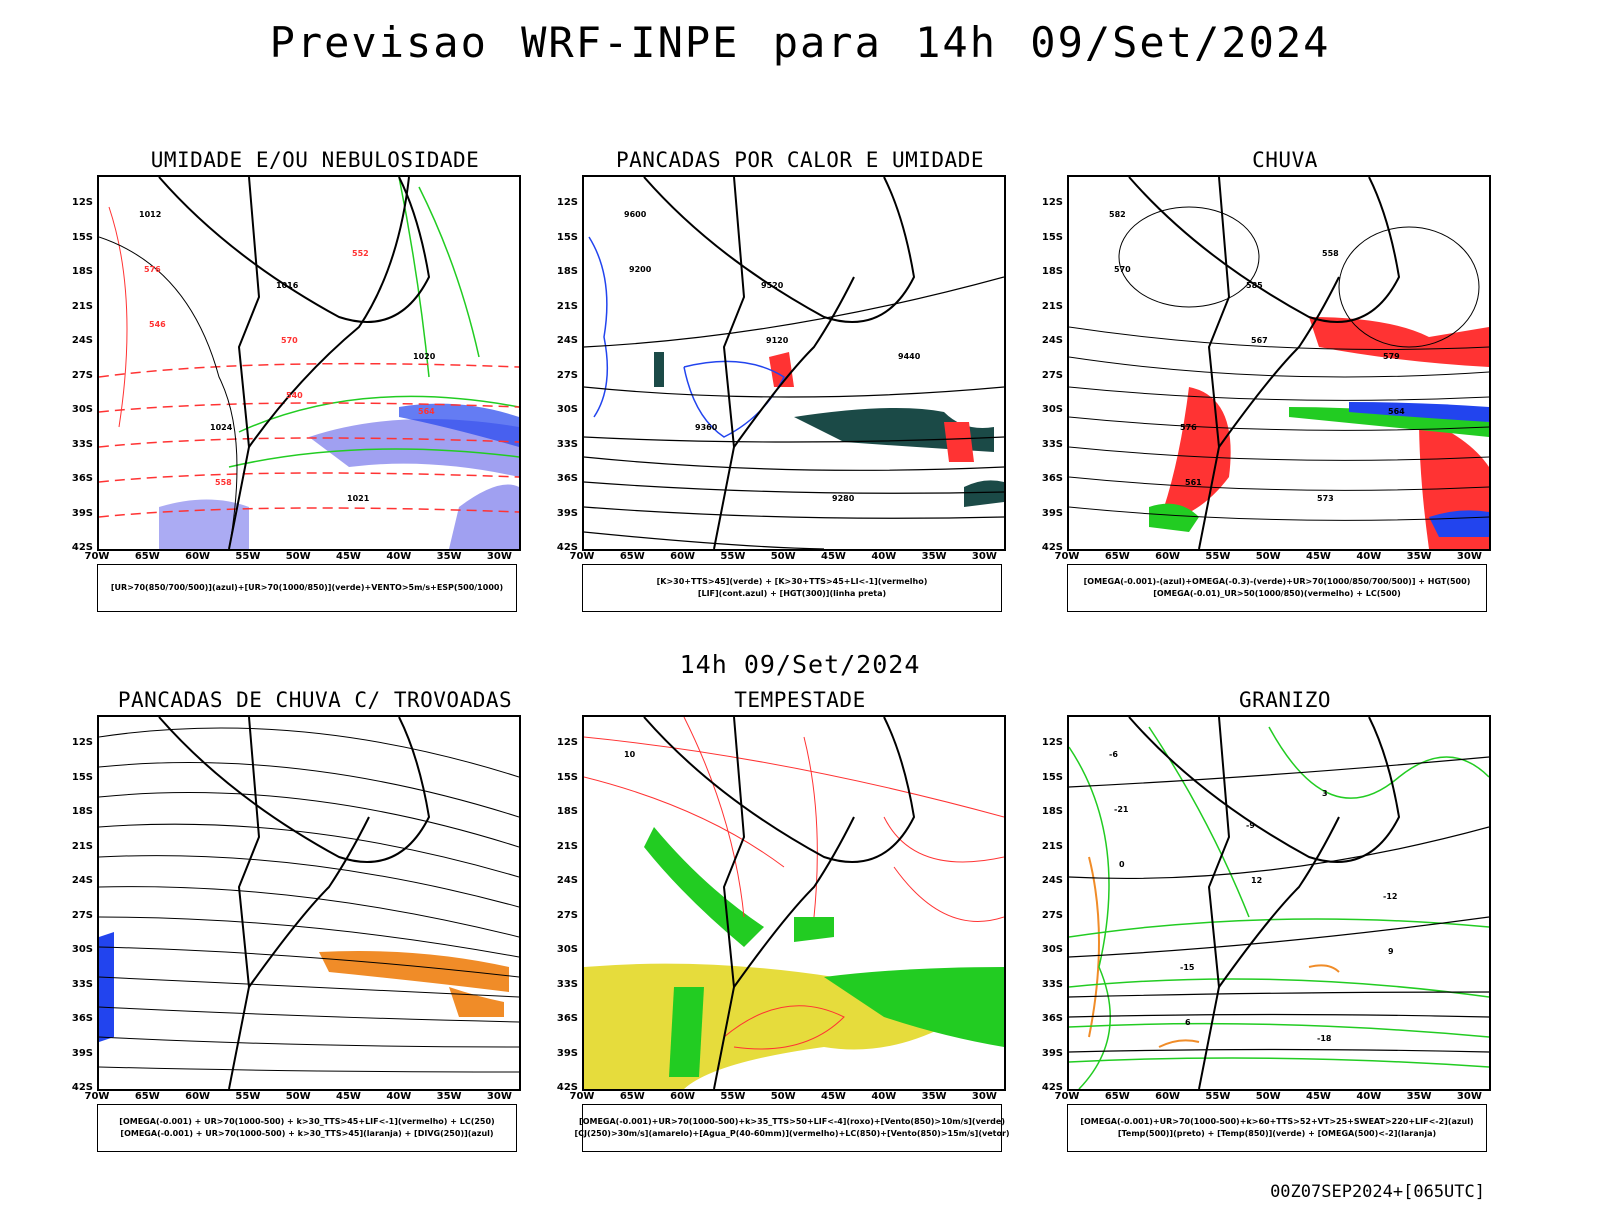  What do you see at coordinates (772, 285) in the screenshot?
I see `contour-label: 9520` at bounding box center [772, 285].